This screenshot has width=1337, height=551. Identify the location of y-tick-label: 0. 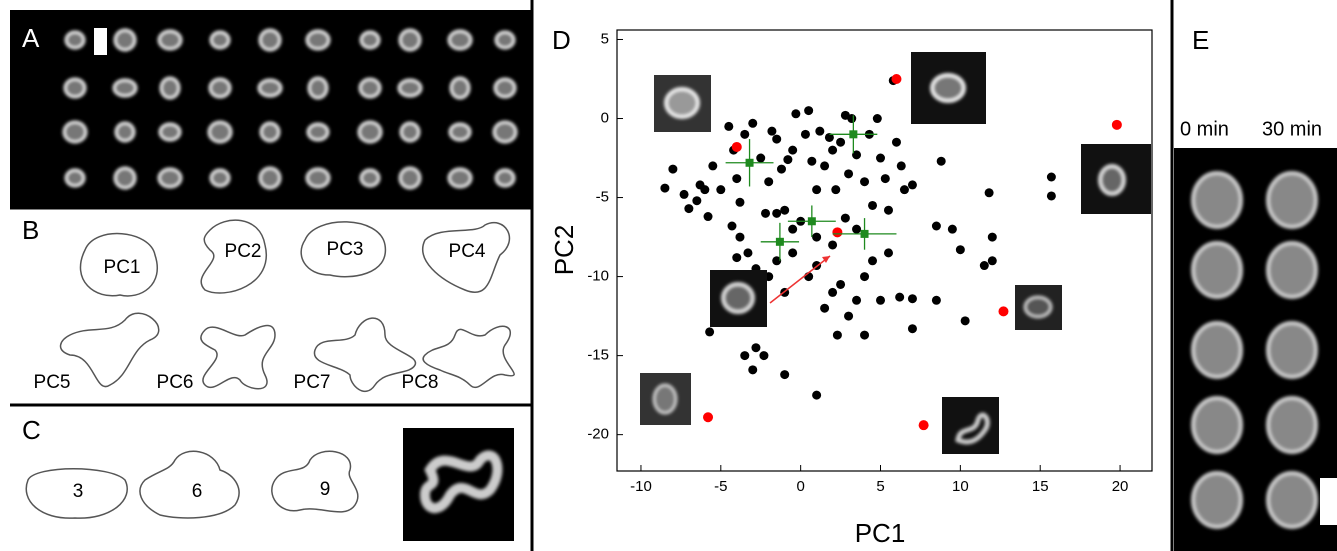
(605, 117).